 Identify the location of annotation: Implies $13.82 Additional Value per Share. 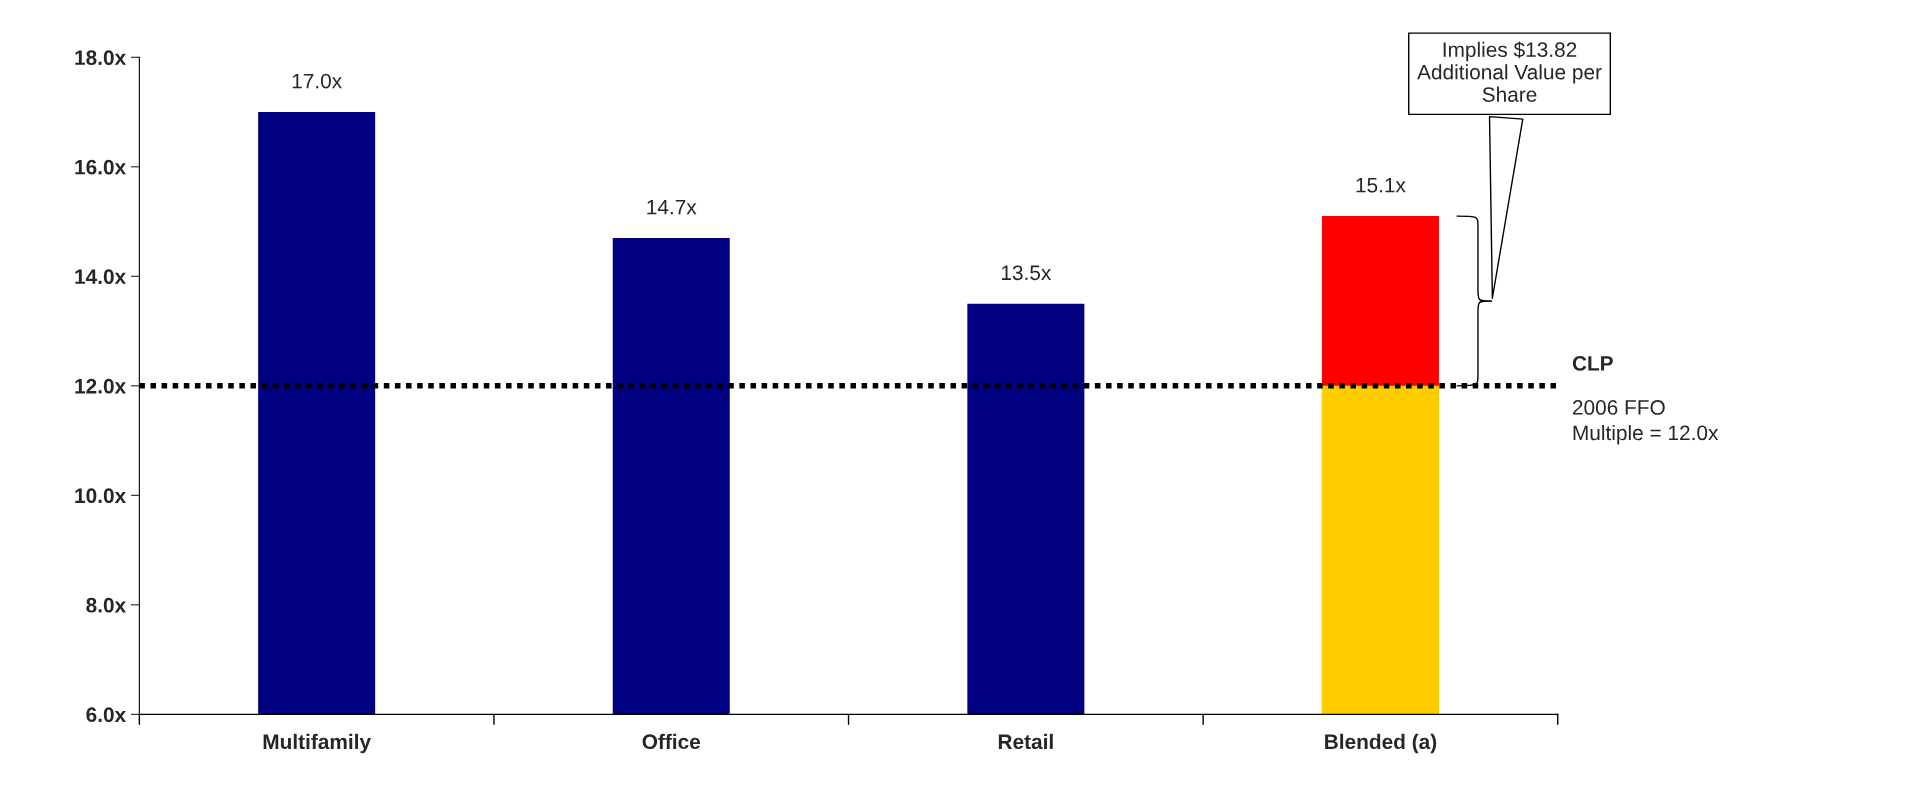
(1509, 71).